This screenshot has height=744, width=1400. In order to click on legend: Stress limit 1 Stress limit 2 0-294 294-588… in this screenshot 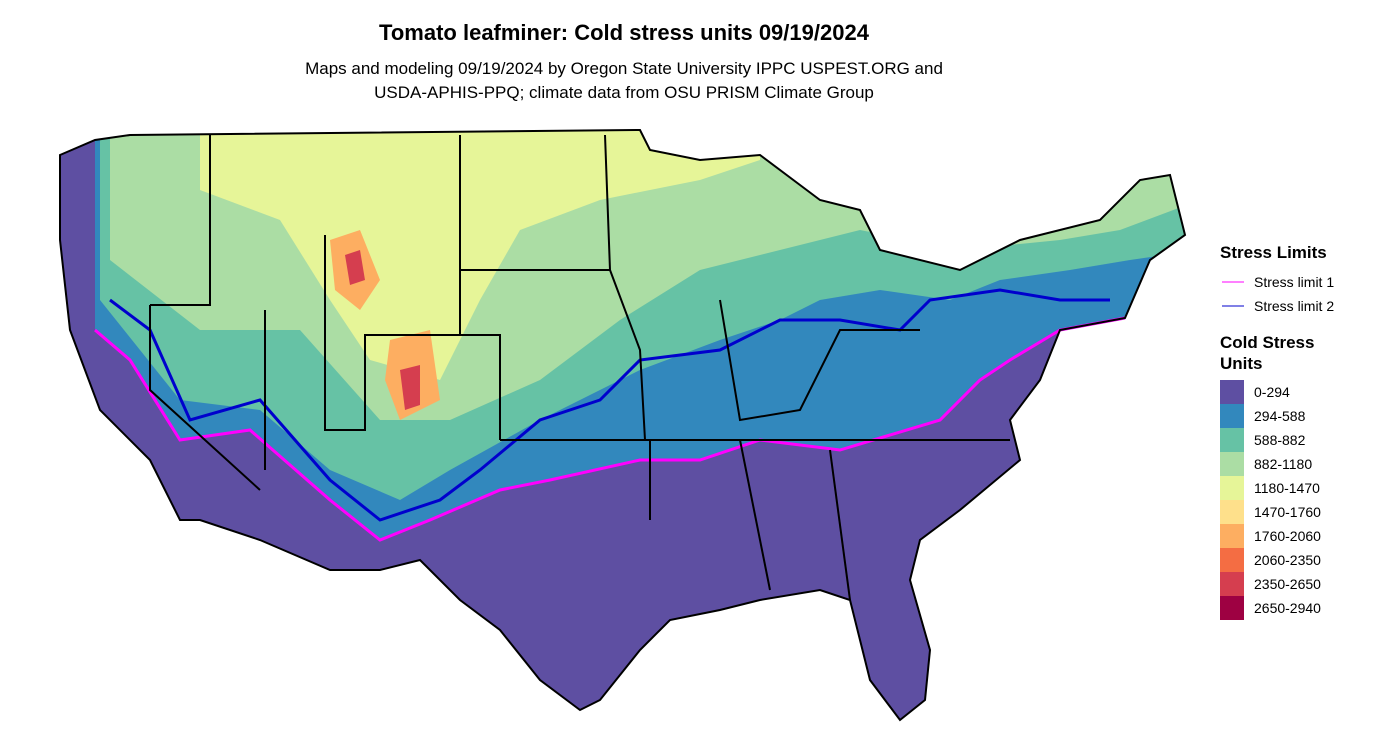, I will do `click(1277, 447)`.